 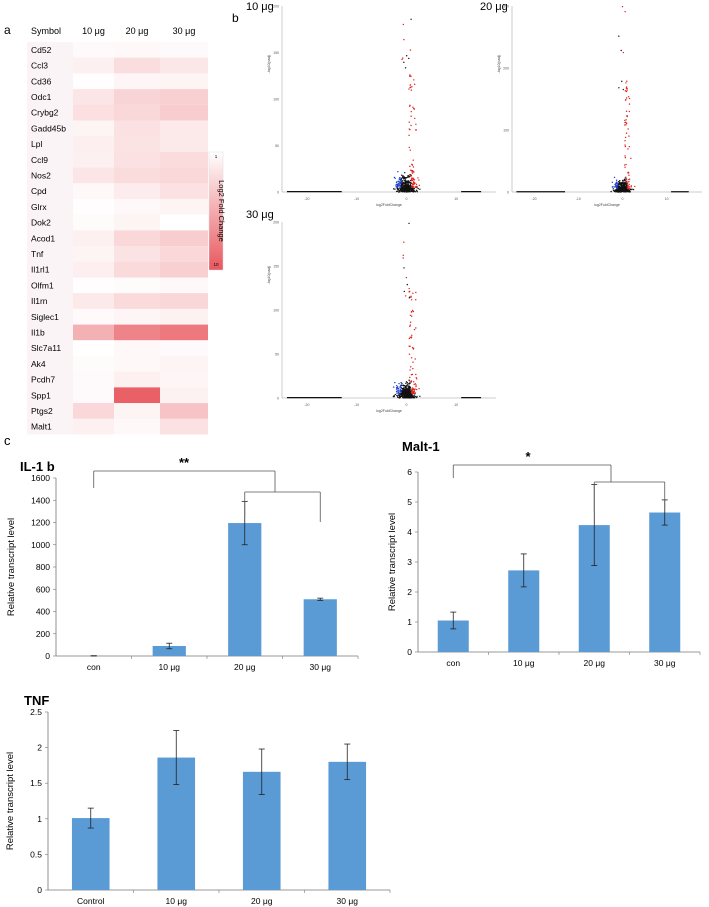 What do you see at coordinates (36, 700) in the screenshot?
I see `tnf-title: TNF` at bounding box center [36, 700].